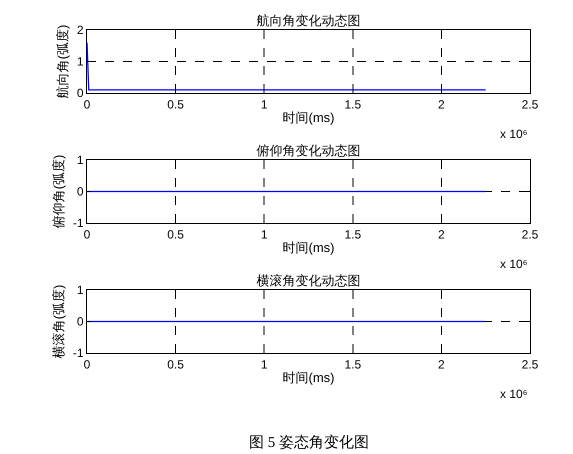 The width and height of the screenshot is (573, 454). I want to click on chart-title: 横滚角变化动态图, so click(308, 280).